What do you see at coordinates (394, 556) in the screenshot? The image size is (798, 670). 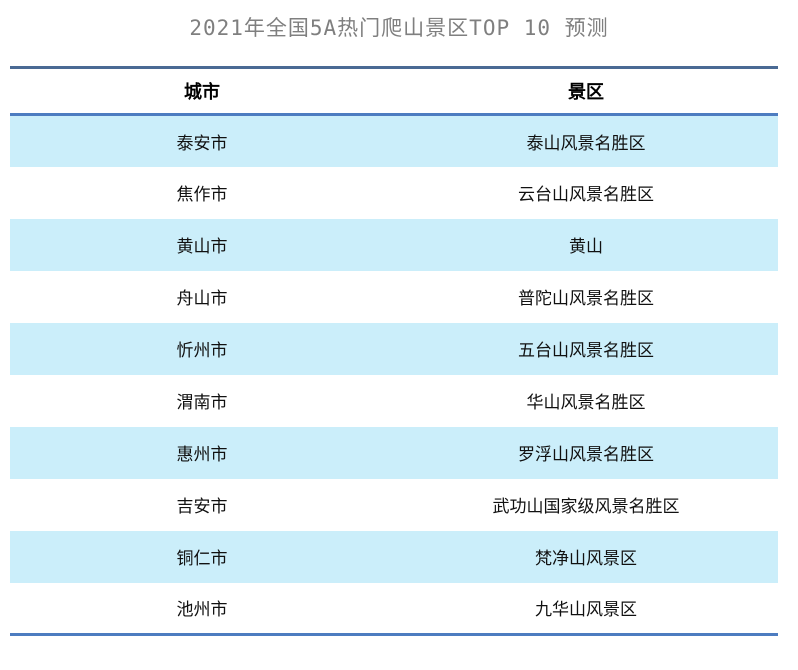 I see `table-row: 铜仁市 梵净山风景区` at bounding box center [394, 556].